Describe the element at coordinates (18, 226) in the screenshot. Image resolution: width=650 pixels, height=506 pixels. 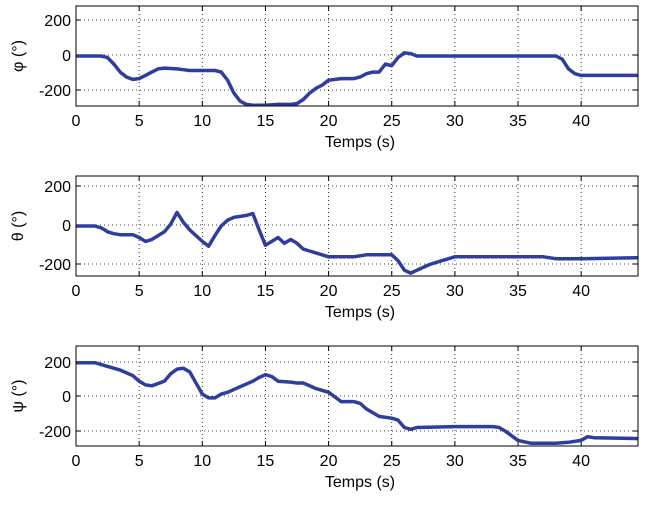
I see `y-axis-label: θ (°)` at that location.